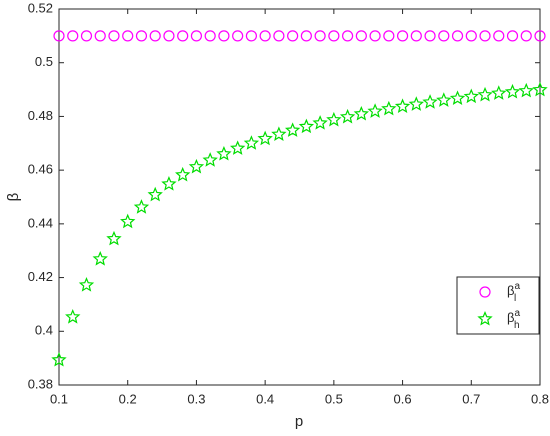 The height and width of the screenshot is (436, 550). What do you see at coordinates (196, 398) in the screenshot?
I see `x-tick-label: 0.3` at bounding box center [196, 398].